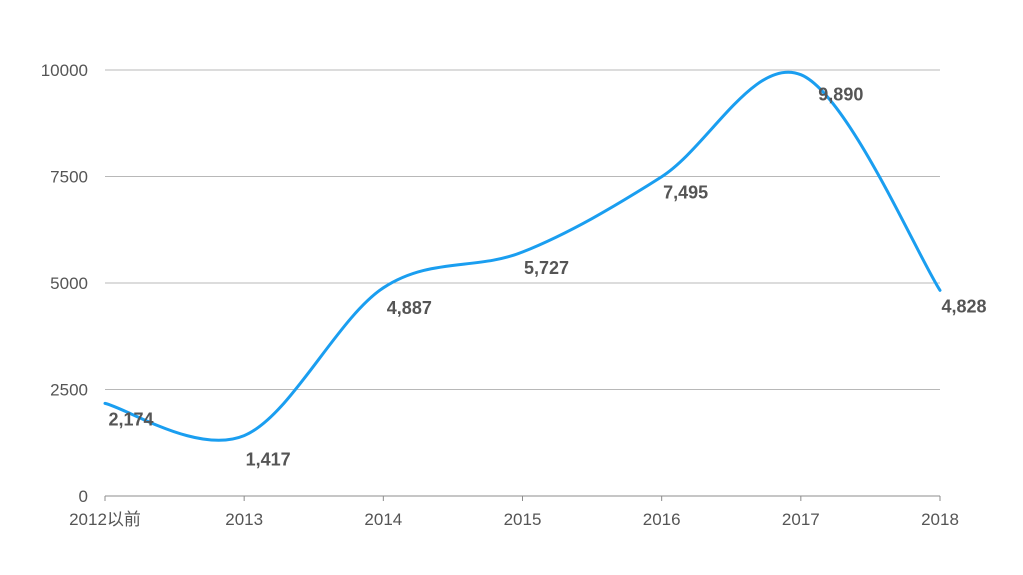 The height and width of the screenshot is (575, 1023). I want to click on y-tick-labels: 0 2500 5000 7500 10000, so click(64, 283).